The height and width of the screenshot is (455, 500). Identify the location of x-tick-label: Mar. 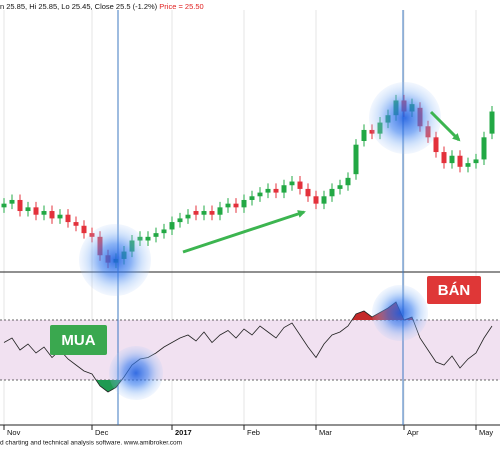
(325, 432).